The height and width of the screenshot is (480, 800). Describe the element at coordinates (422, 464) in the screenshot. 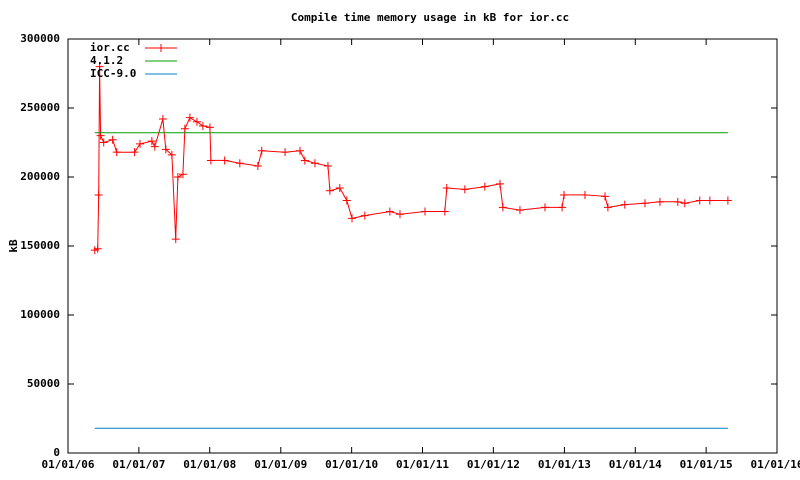

I see `x-tick-label: 01/01/11` at that location.